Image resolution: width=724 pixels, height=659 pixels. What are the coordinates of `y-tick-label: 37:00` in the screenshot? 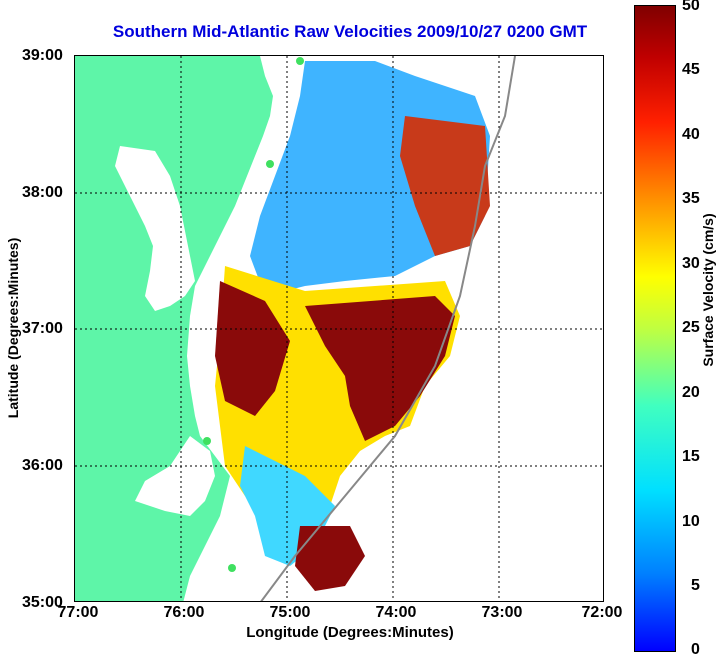 It's located at (42, 328).